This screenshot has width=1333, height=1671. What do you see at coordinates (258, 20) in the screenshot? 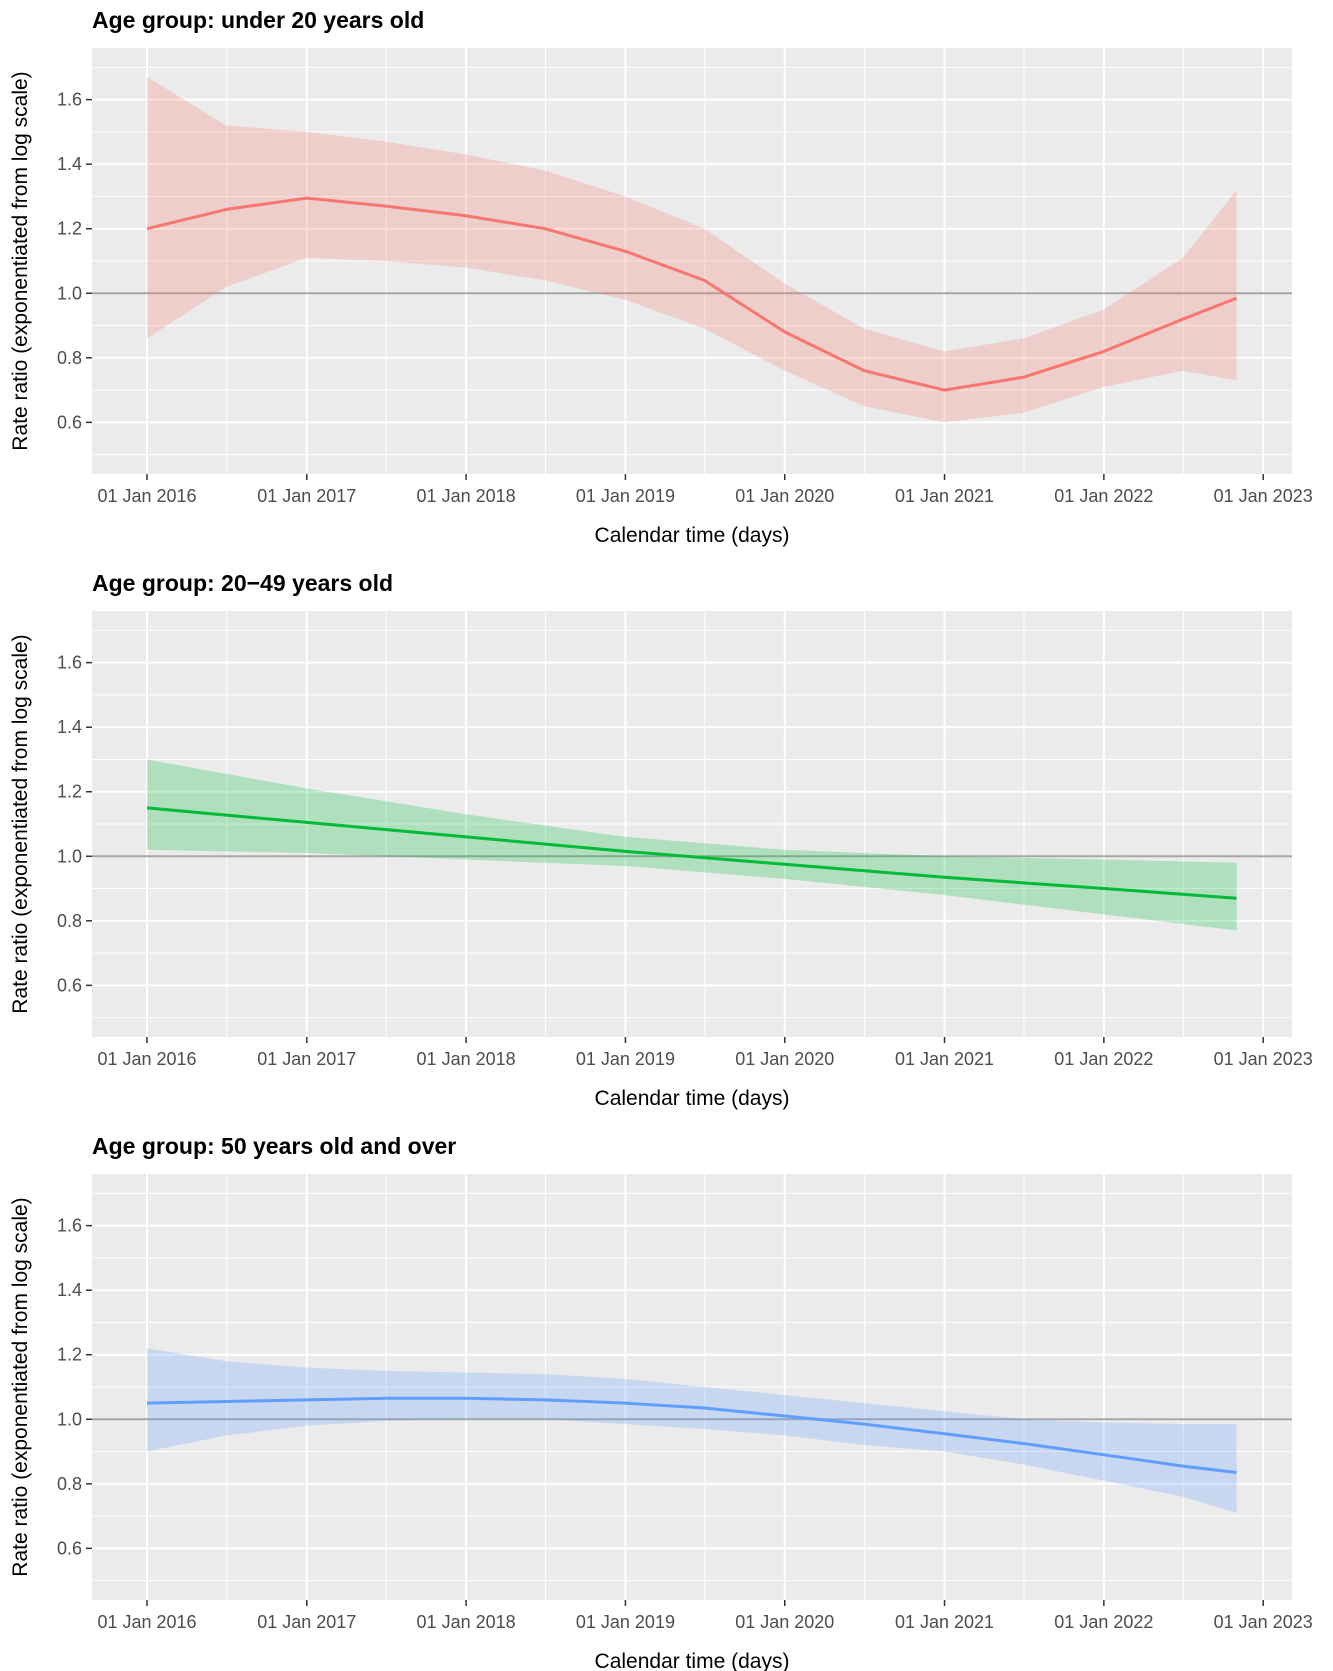
I see `panel-title: Age group: under 20 years old` at bounding box center [258, 20].